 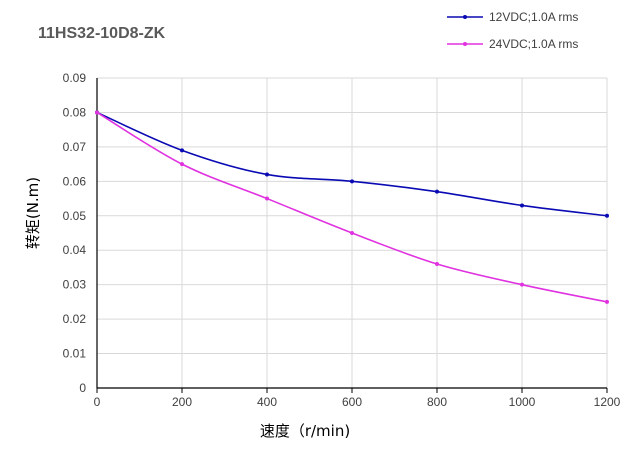 I want to click on y-tick-label: 0.04, so click(x=75, y=250).